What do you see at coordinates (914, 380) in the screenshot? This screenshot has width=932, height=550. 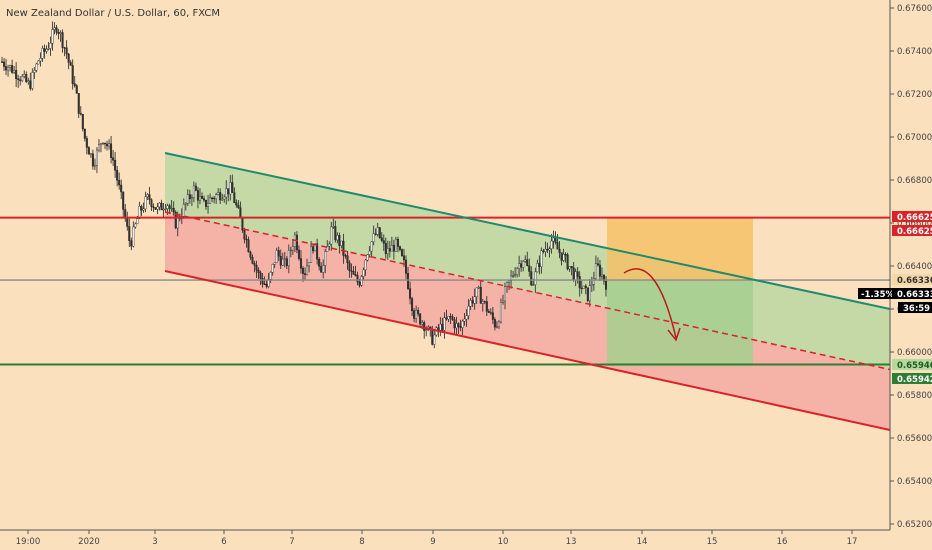 I see `support-price-text: 0.65942` at bounding box center [914, 380].